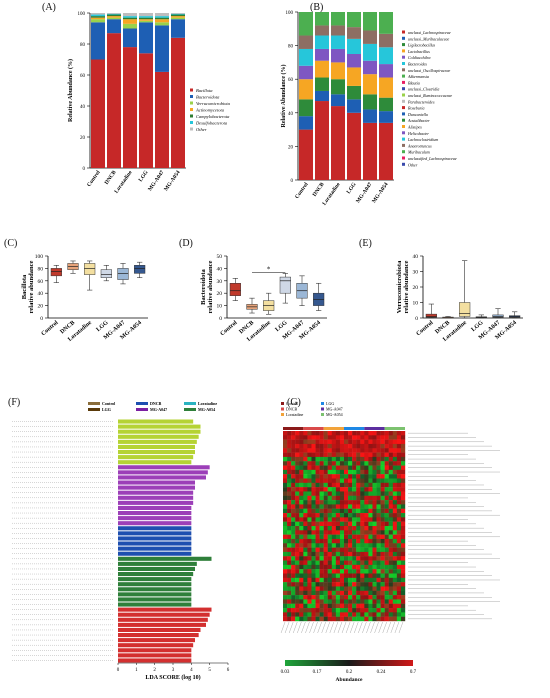 Image resolution: width=550 pixels, height=698 pixels. Describe the element at coordinates (213, 103) in the screenshot. I see `legend-label: Verrucomicrobiota` at that location.